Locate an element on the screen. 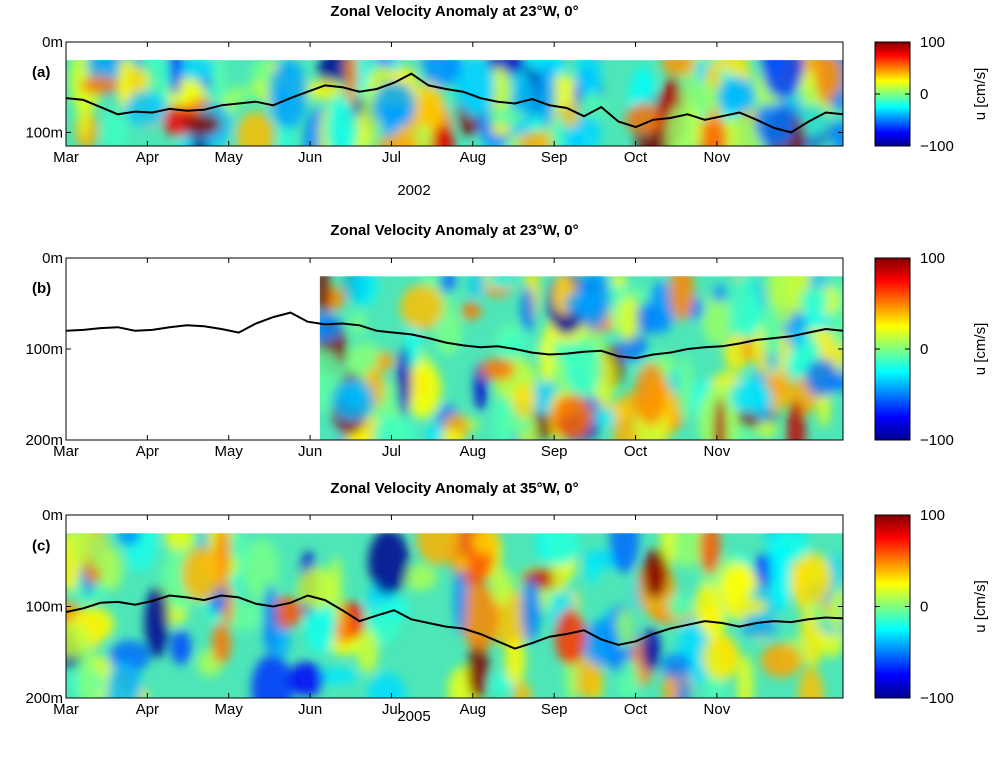 This screenshot has width=995, height=759. axes-frame is located at coordinates (454, 94).